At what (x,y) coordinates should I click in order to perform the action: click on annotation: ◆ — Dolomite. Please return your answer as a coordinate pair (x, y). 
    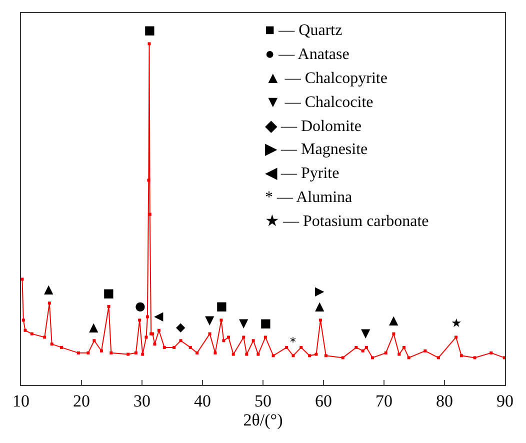
    Looking at the image, I should click on (313, 126).